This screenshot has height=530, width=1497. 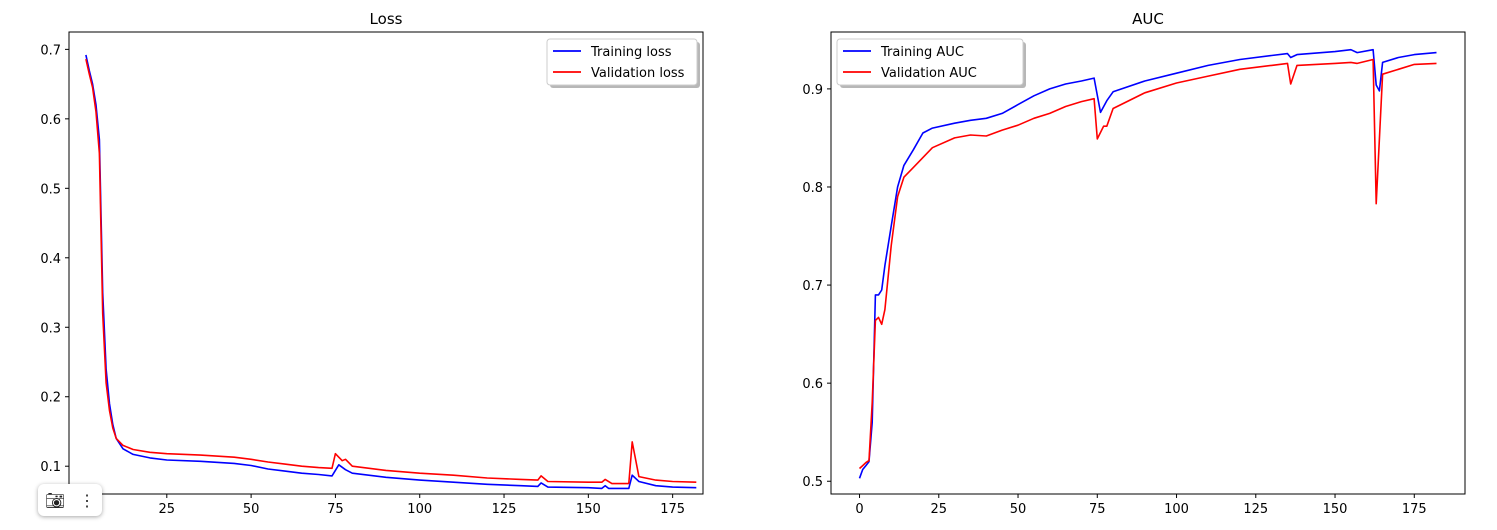 What do you see at coordinates (55, 500) in the screenshot?
I see `camera-icon: 📷︎` at bounding box center [55, 500].